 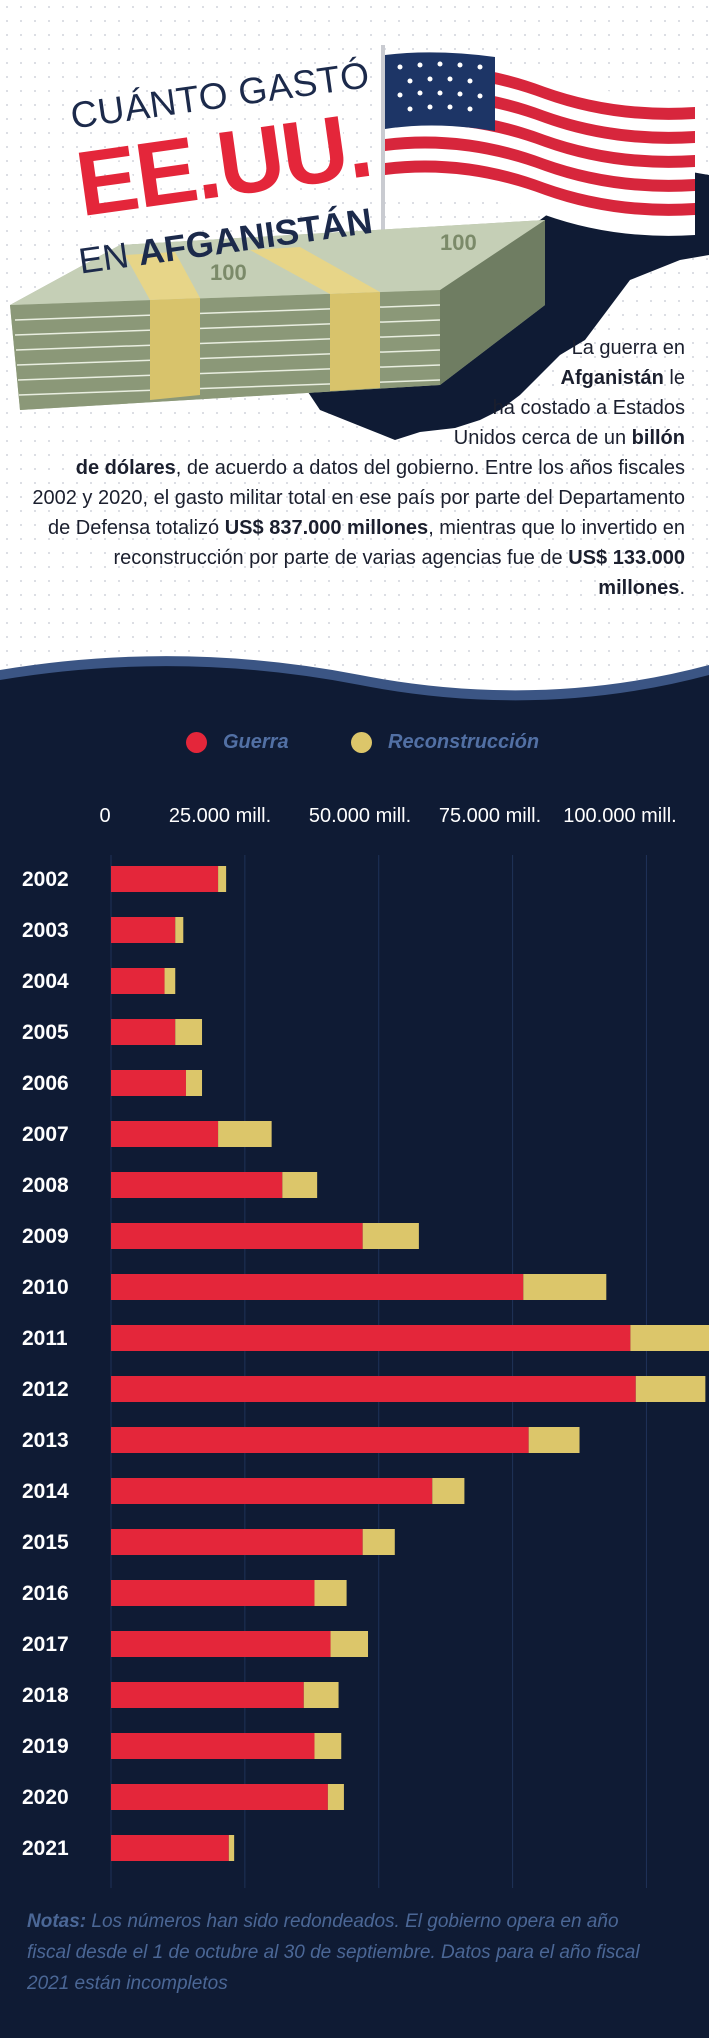 What do you see at coordinates (626, 558) in the screenshot?
I see `intro-bold: US$ 133.000` at bounding box center [626, 558].